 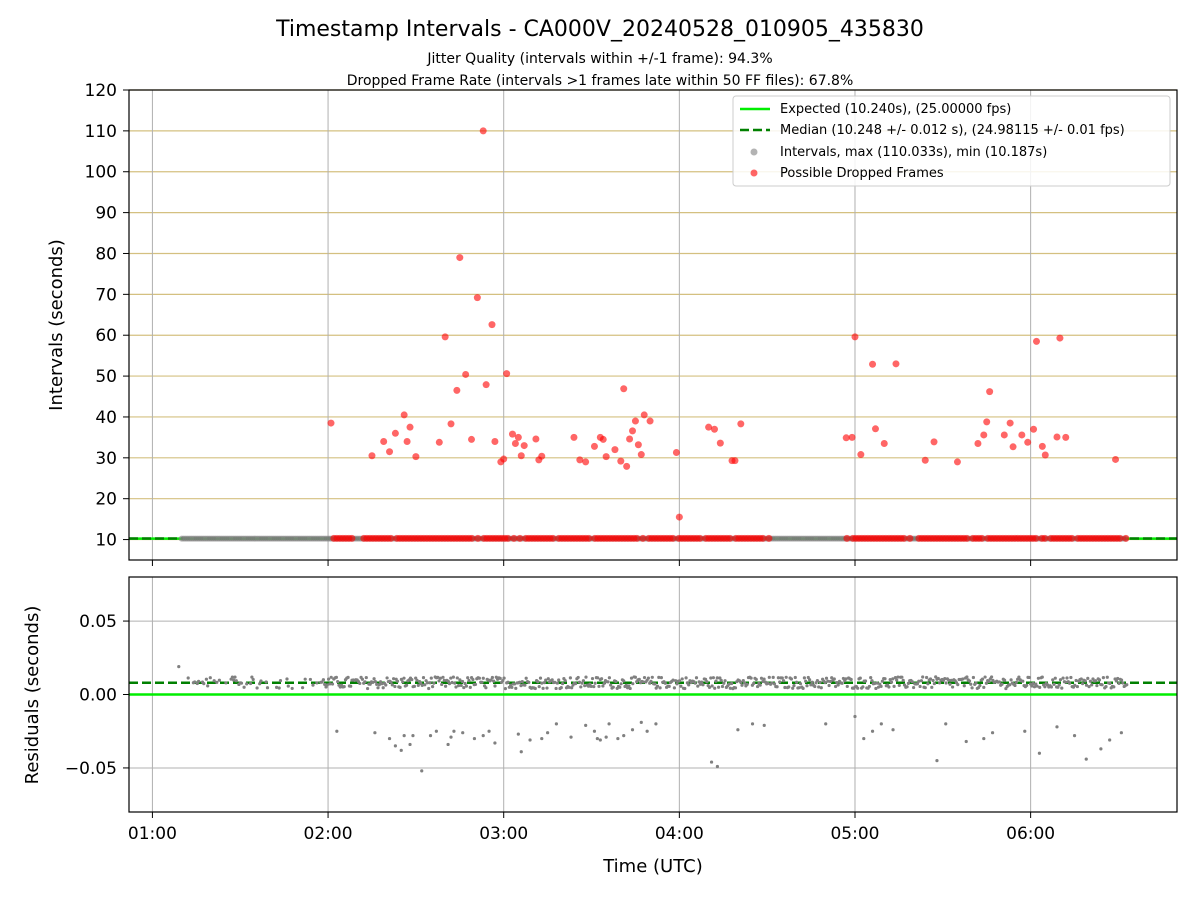 What do you see at coordinates (951, 141) in the screenshot?
I see `legend-box` at bounding box center [951, 141].